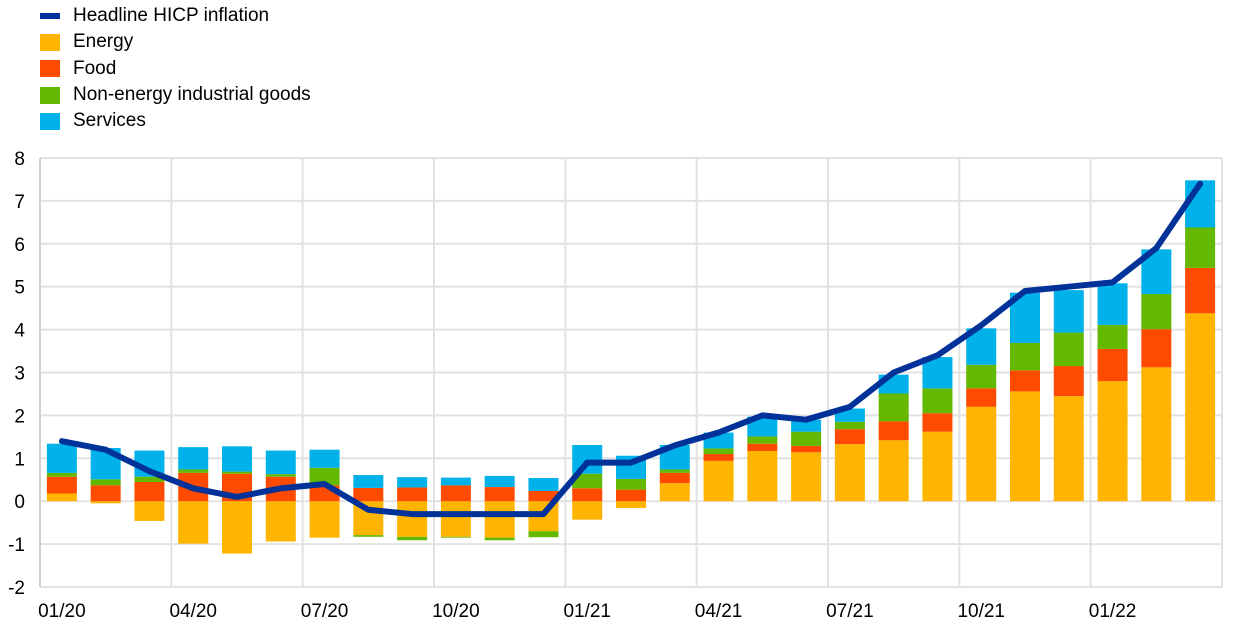 The width and height of the screenshot is (1240, 633). I want to click on legend-item: Services, so click(175, 121).